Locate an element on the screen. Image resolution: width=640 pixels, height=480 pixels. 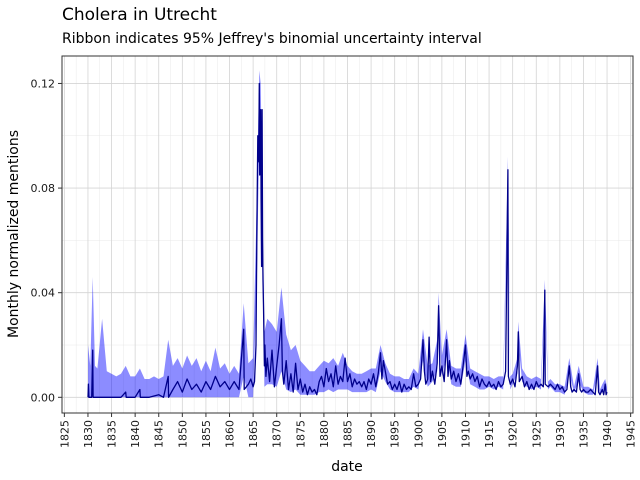
x-tick-label: 1895 is located at coordinates (395, 434).